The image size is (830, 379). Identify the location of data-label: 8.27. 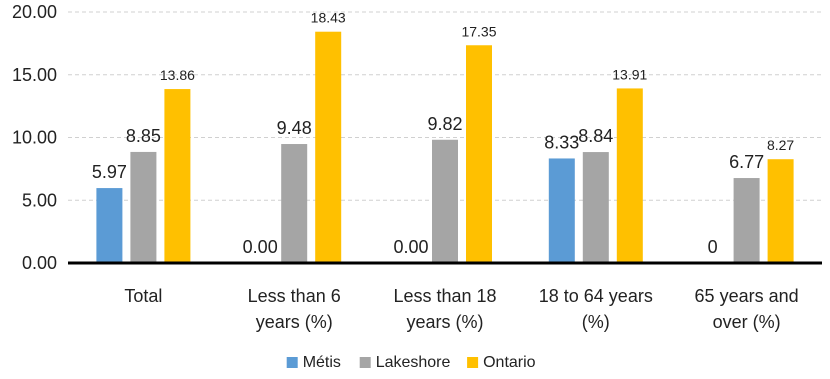
(780, 145).